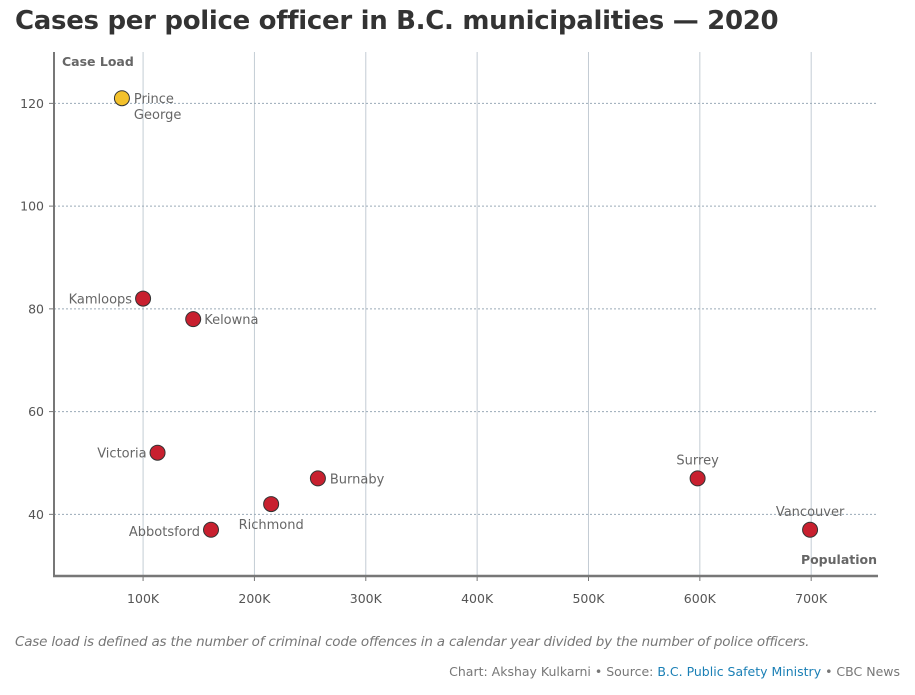  I want to click on credits-suffix: • CBC News, so click(860, 671).